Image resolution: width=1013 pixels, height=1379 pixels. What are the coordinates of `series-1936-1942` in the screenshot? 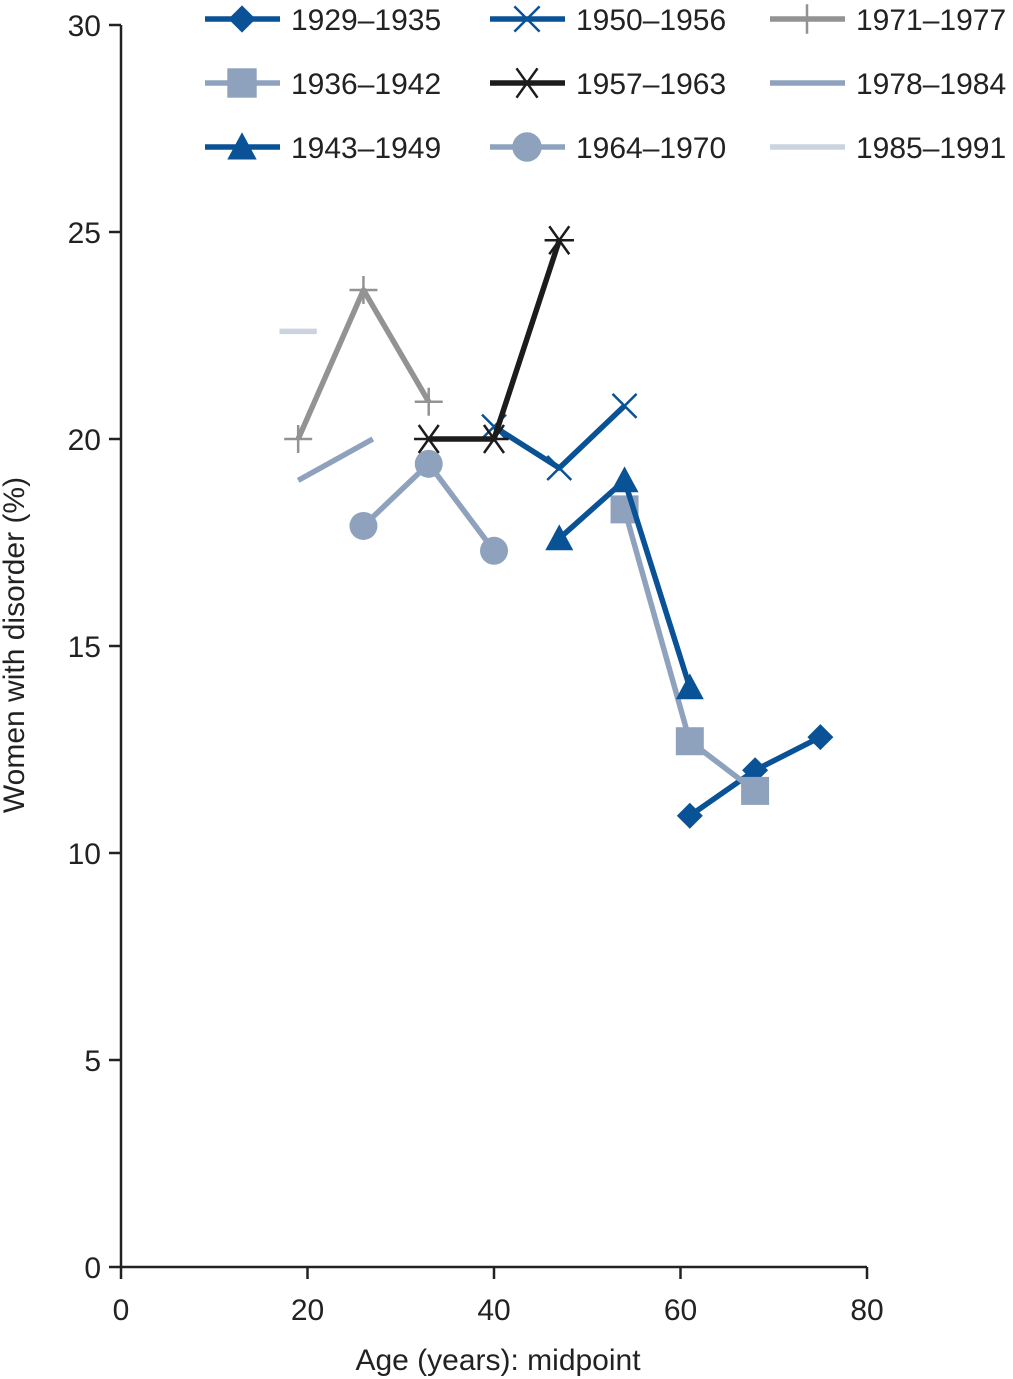 It's located at (690, 650).